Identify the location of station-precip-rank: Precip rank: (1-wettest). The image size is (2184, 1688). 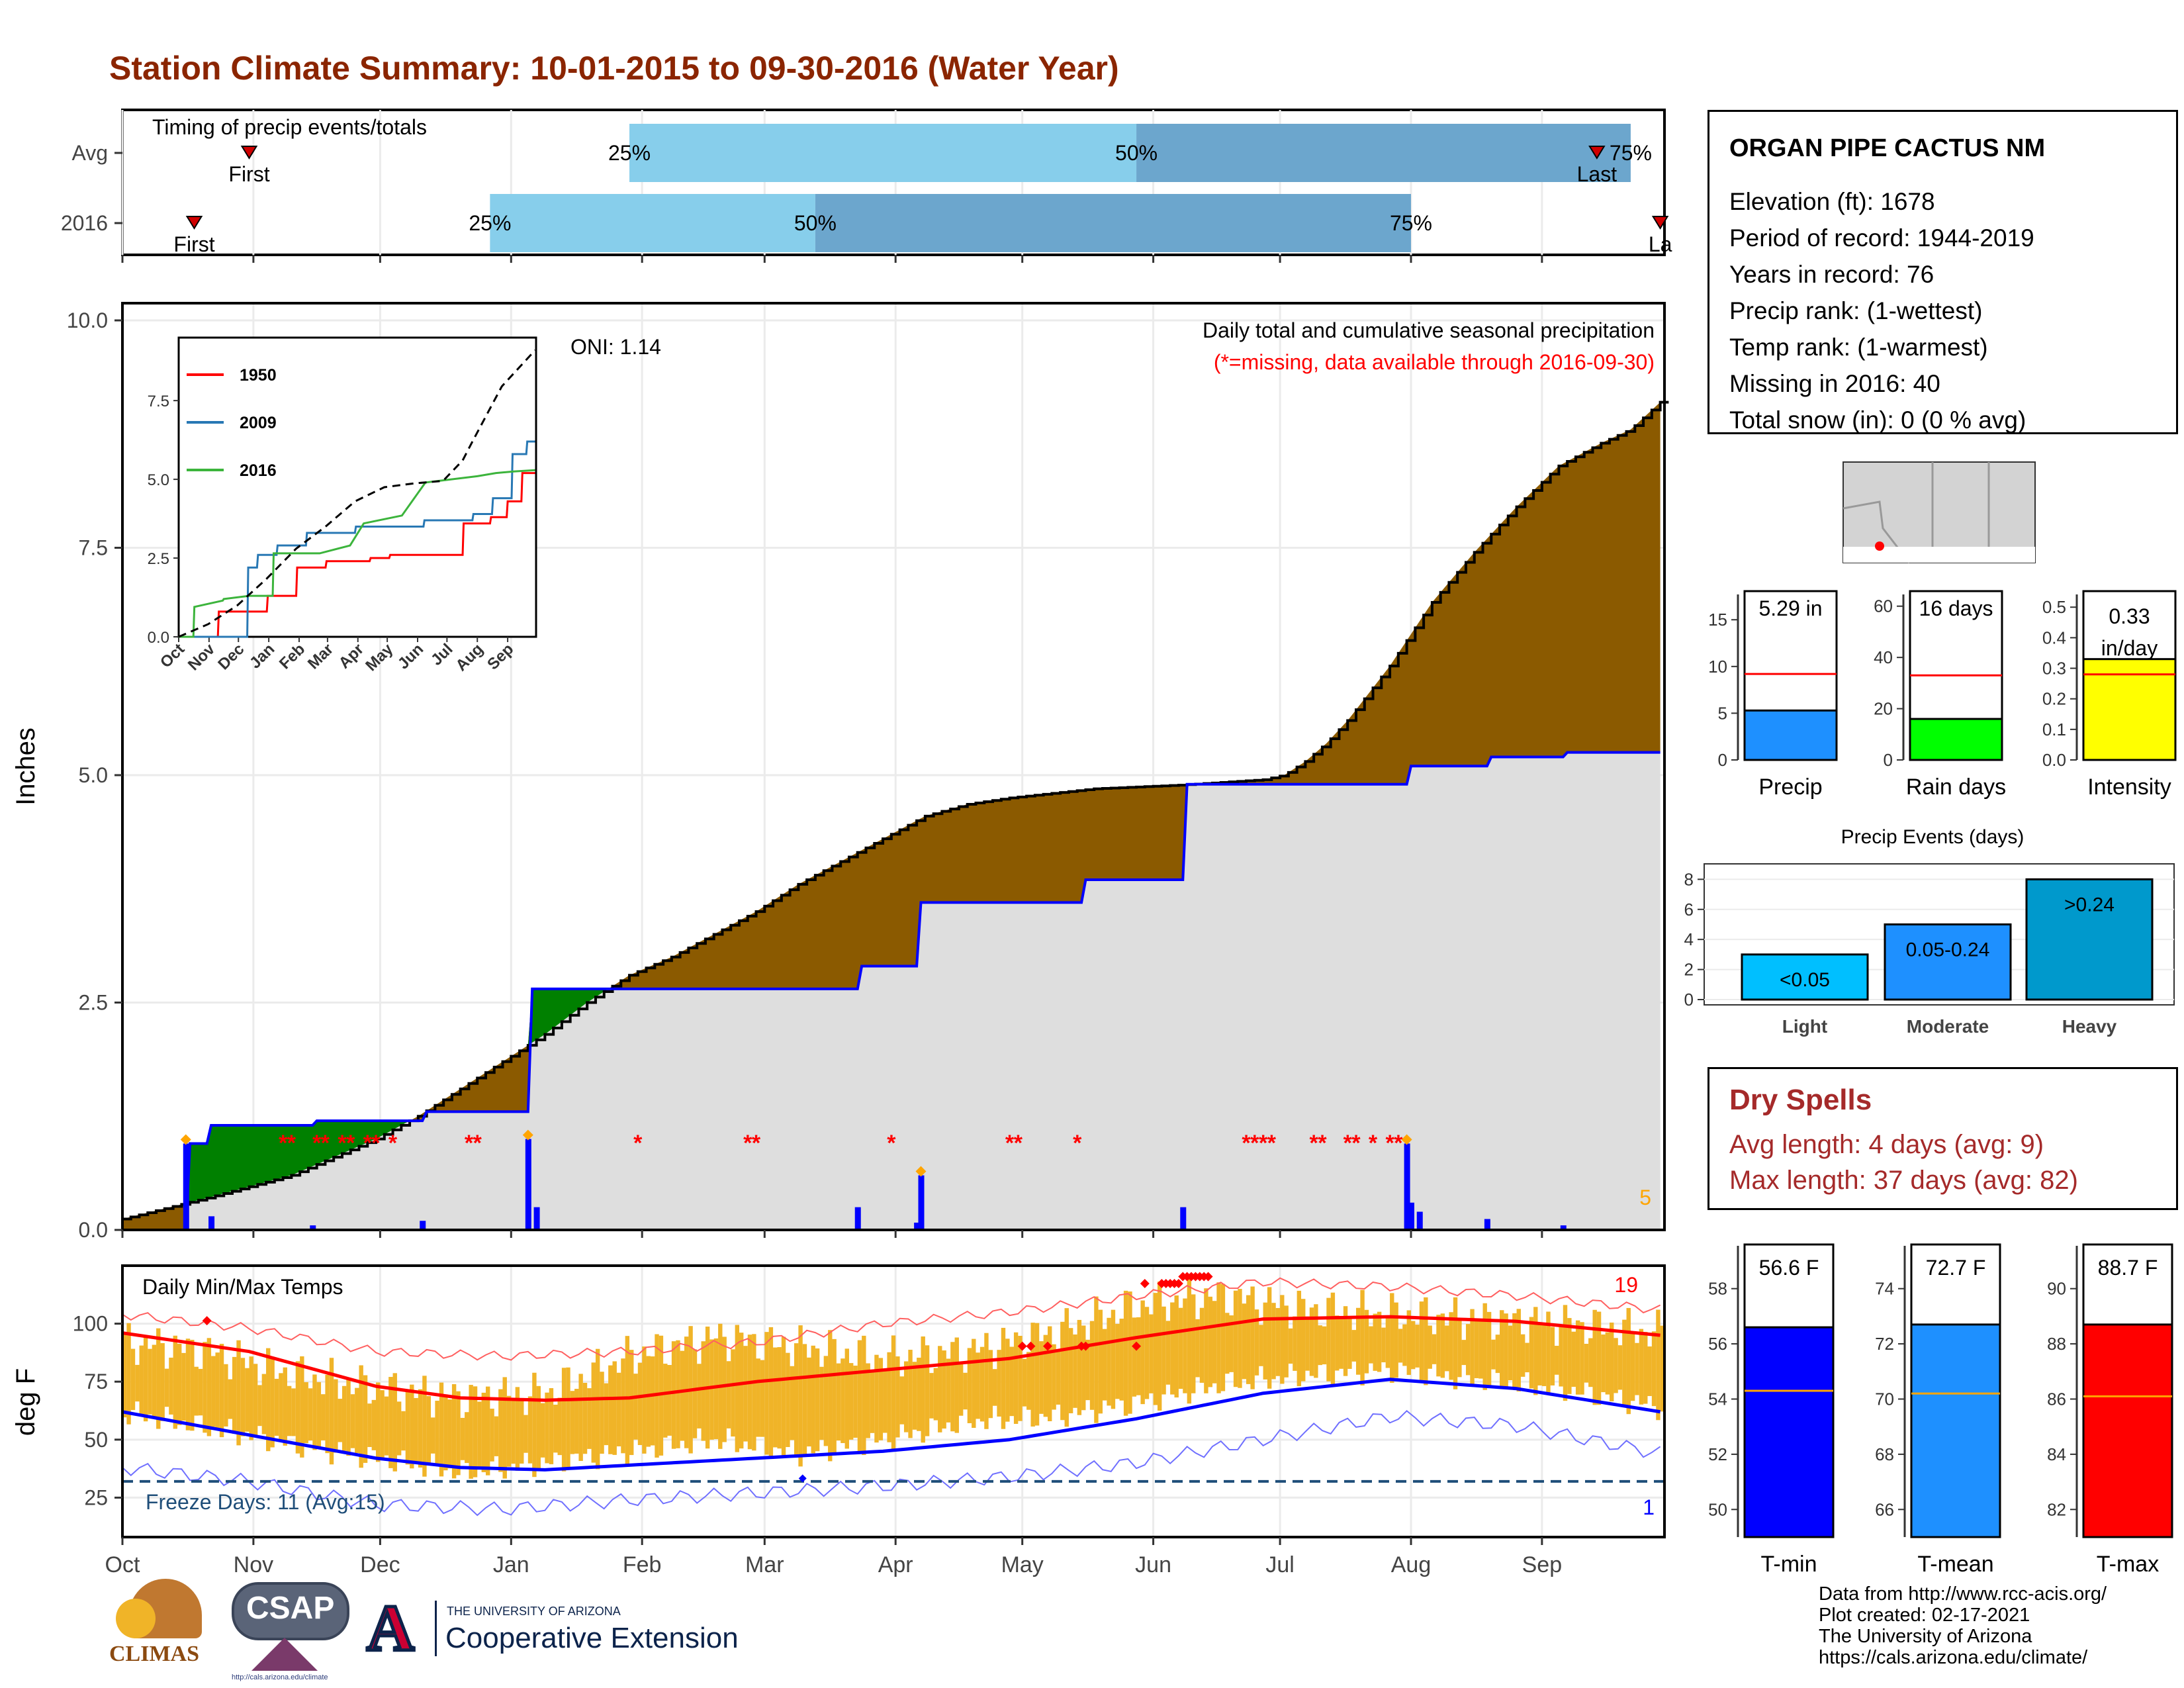
(1856, 310).